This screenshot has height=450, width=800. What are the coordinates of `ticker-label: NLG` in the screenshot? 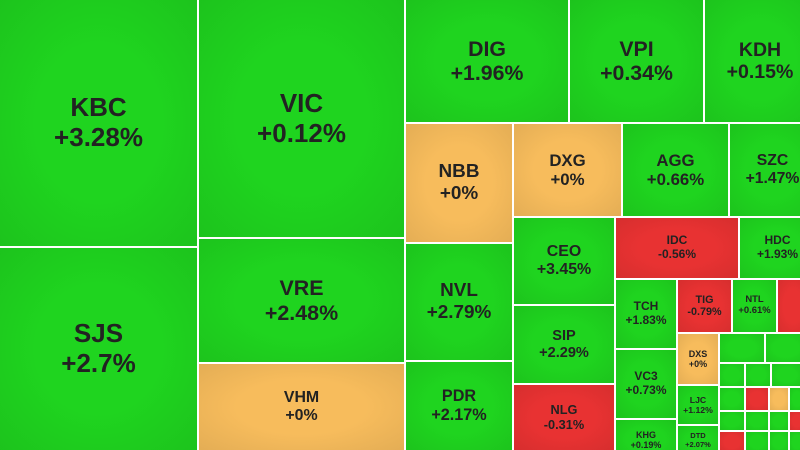 It's located at (564, 409).